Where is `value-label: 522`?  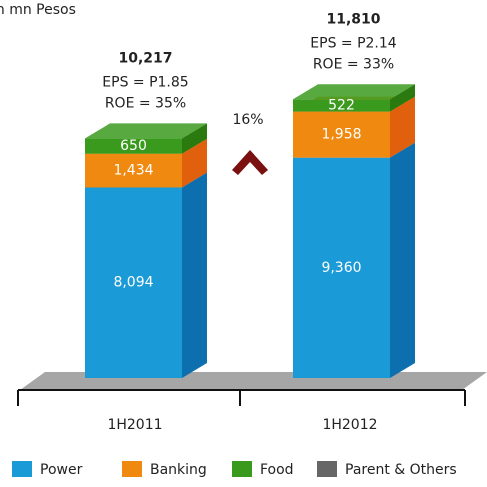
value-label: 522 is located at coordinates (341, 105).